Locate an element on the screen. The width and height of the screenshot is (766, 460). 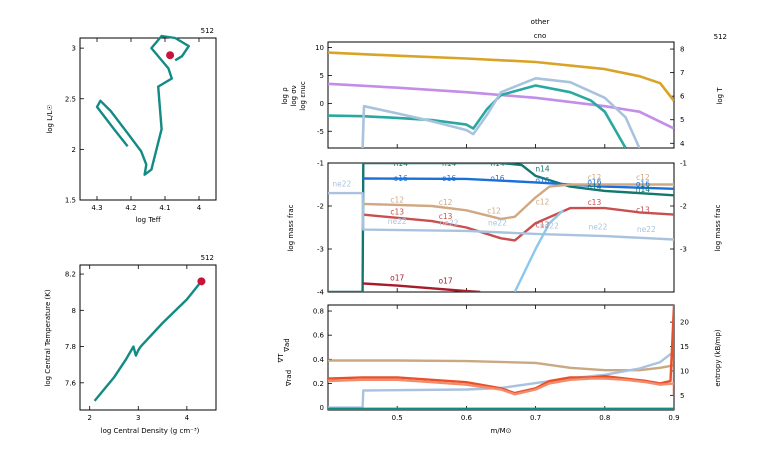
abund-c13-line is located at coordinates (518, 224).